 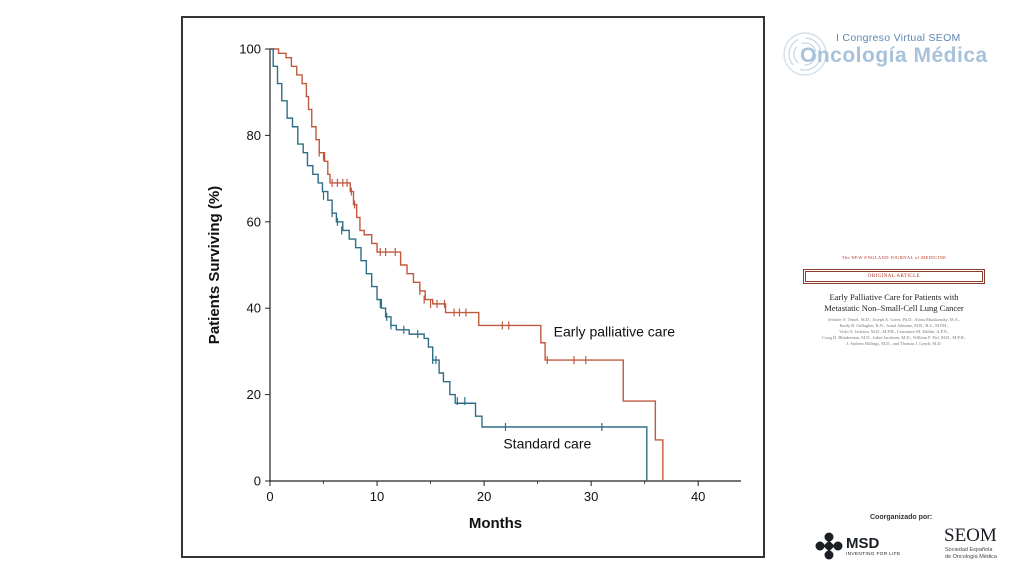 I want to click on y-tick-label: 60, so click(x=254, y=221).